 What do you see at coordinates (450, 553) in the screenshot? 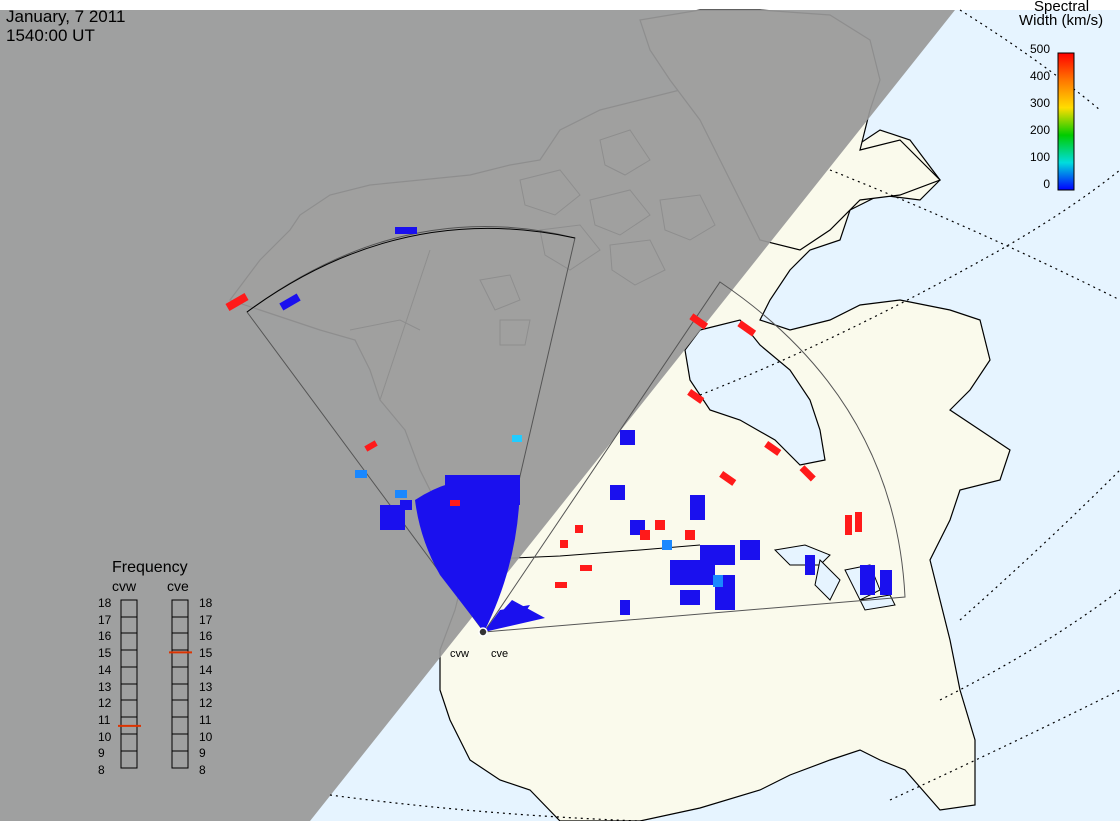
I see `scatter-cvw` at bounding box center [450, 553].